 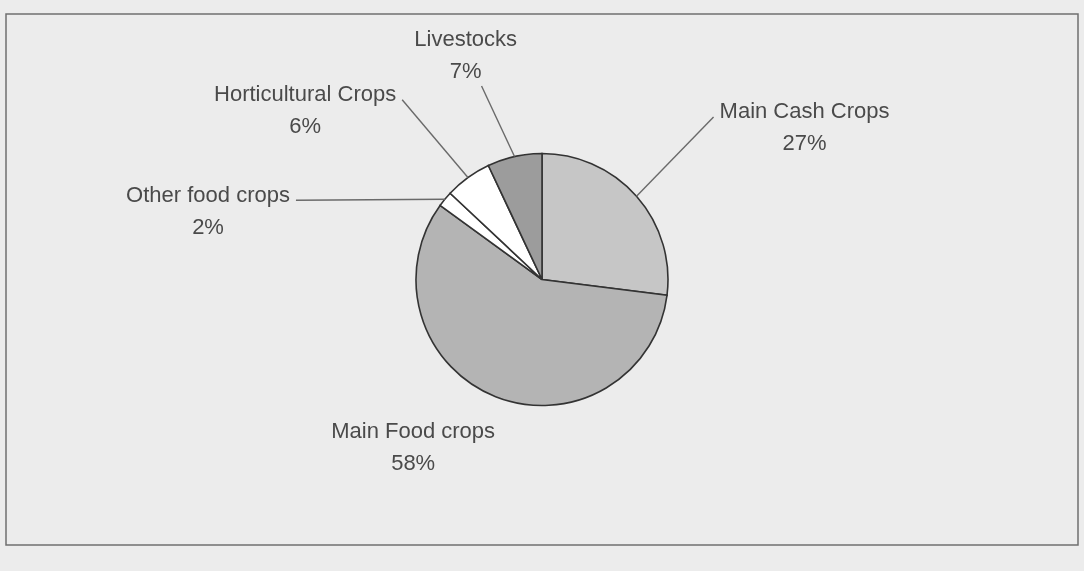 What do you see at coordinates (413, 430) in the screenshot?
I see `slice-label: Main Food crops` at bounding box center [413, 430].